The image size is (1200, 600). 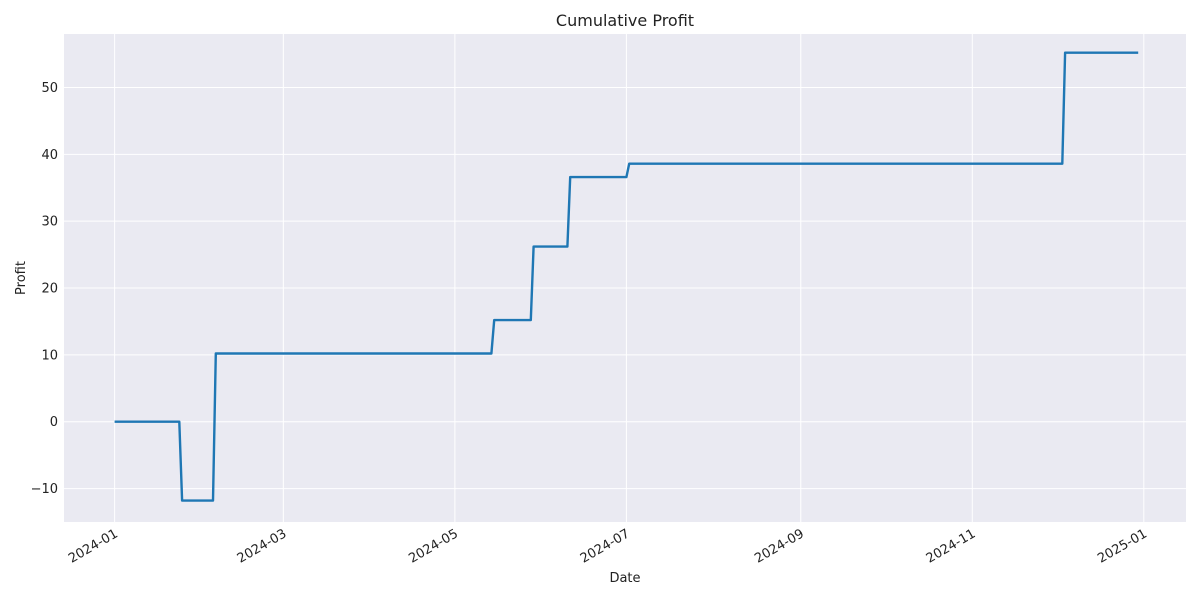 What do you see at coordinates (93, 546) in the screenshot?
I see `x-tick-label: 2024-01` at bounding box center [93, 546].